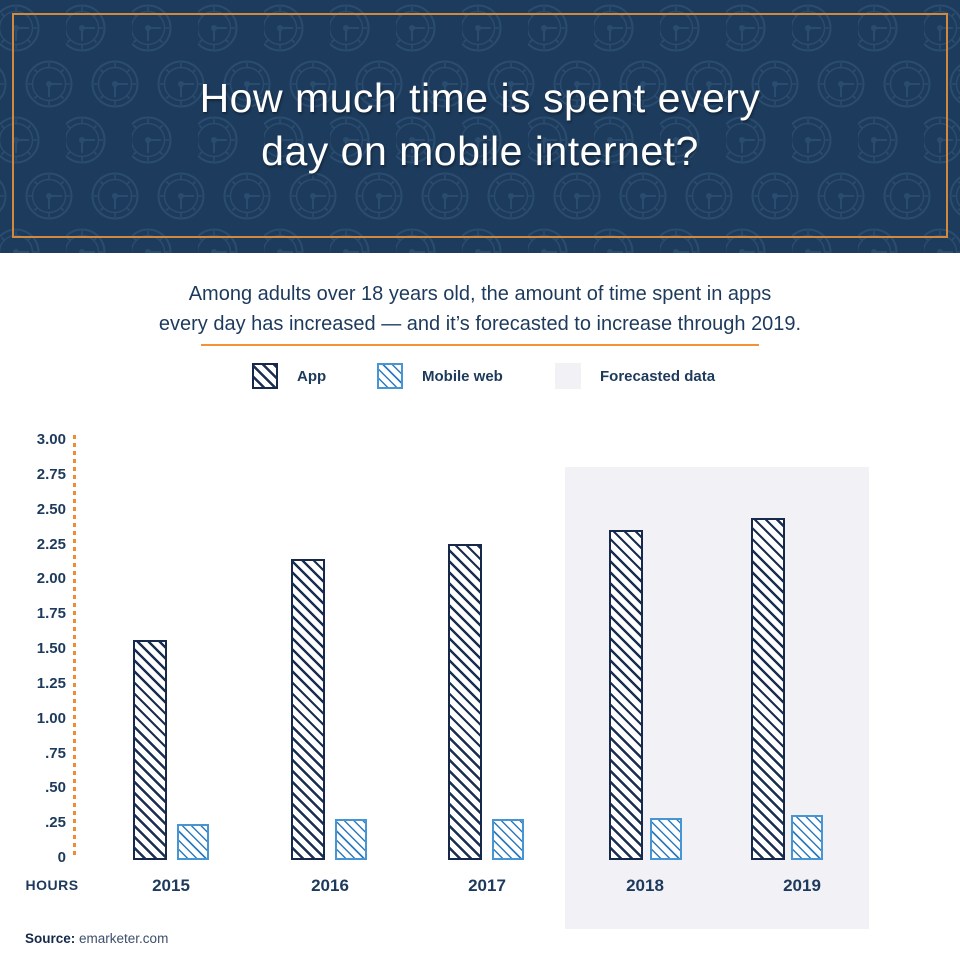  What do you see at coordinates (50, 938) in the screenshot?
I see `source-label: Source:` at bounding box center [50, 938].